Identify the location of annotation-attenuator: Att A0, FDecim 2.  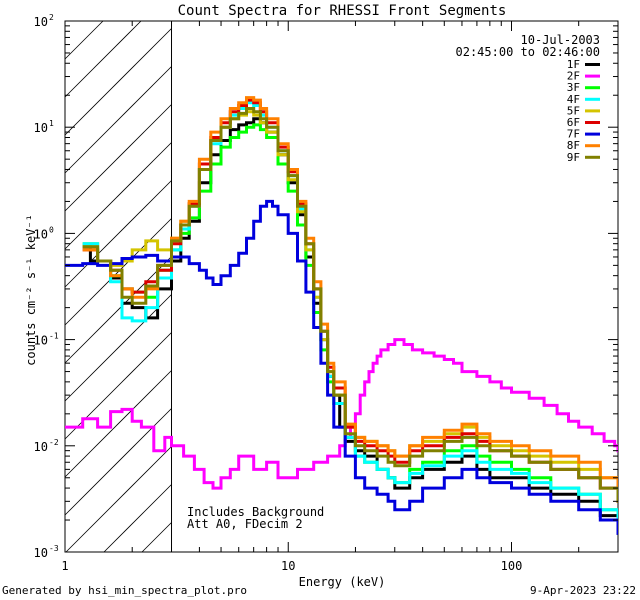
(245, 524).